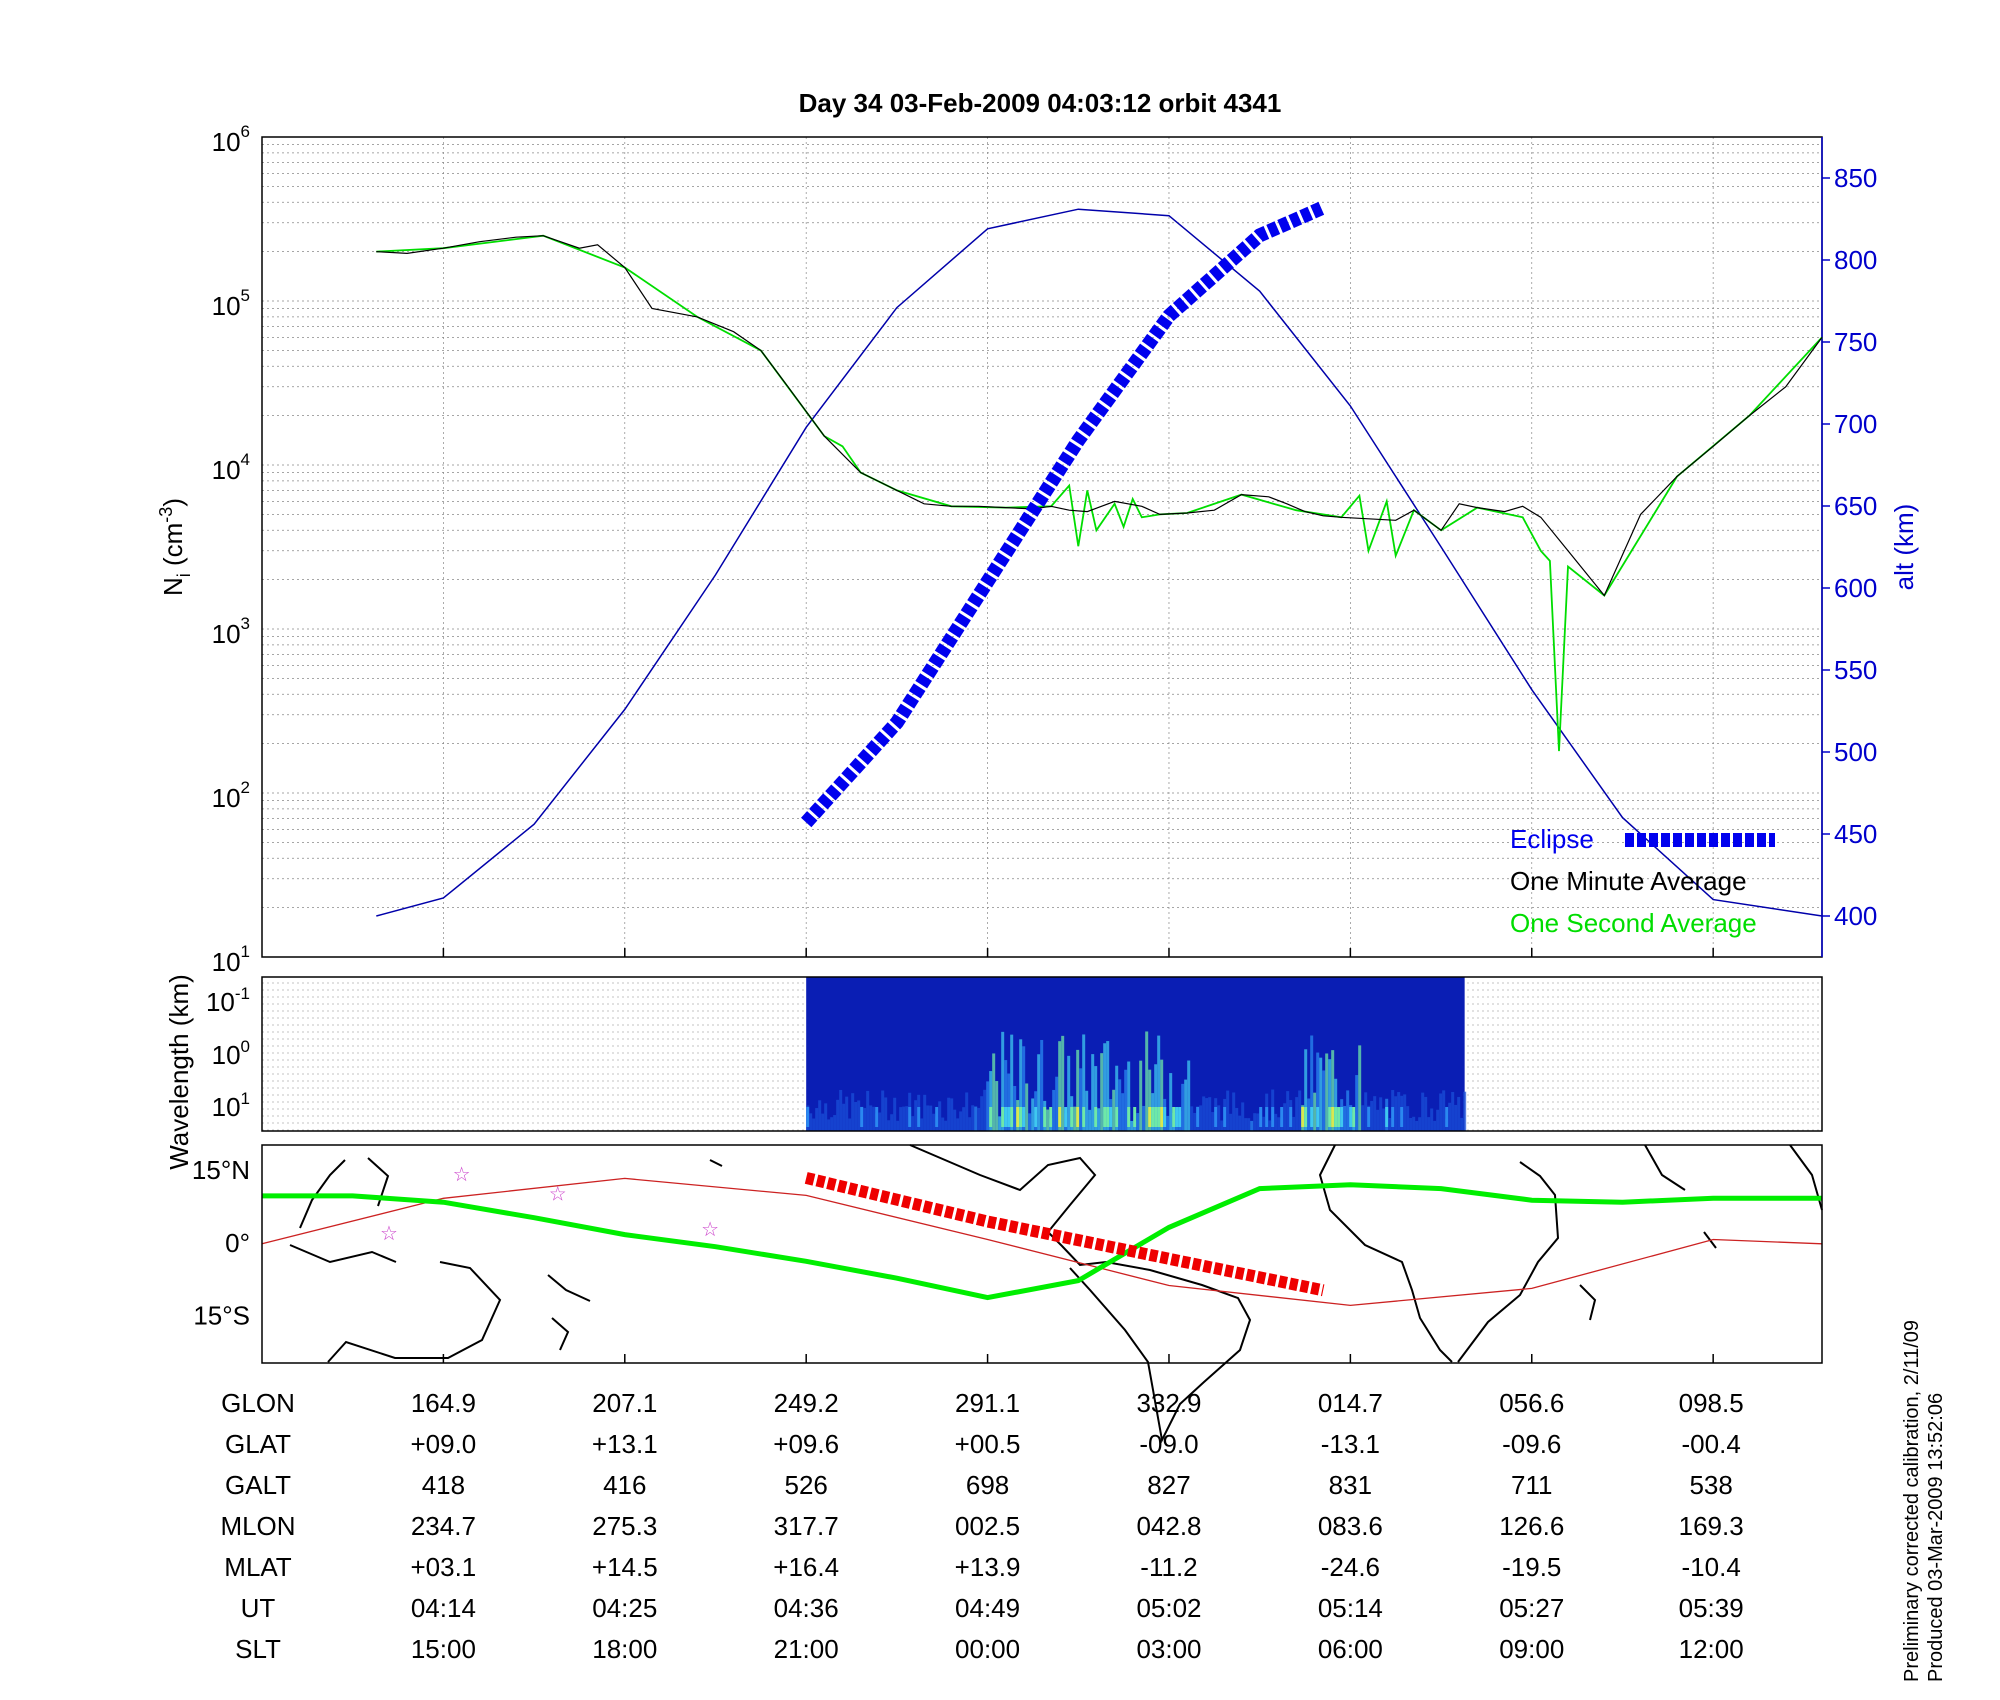 Image resolution: width=2000 pixels, height=1700 pixels. I want to click on table-cell: +13.9, so click(988, 1567).